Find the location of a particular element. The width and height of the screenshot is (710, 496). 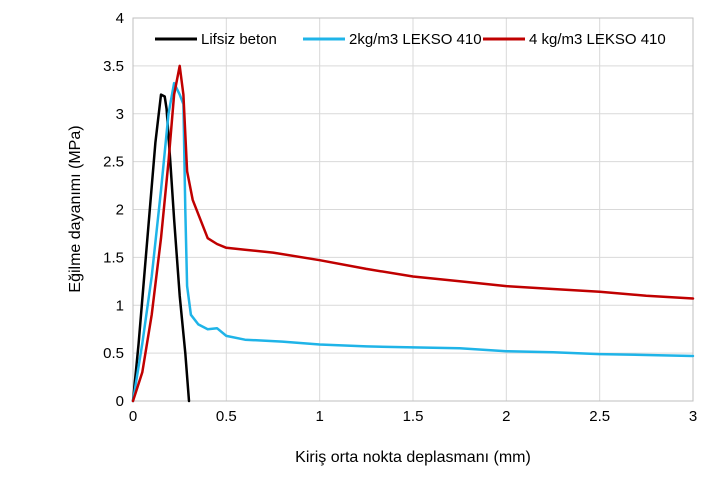

x-axis-ticks: 0 0.5 1 1.5 2 2.5 3 is located at coordinates (413, 416).